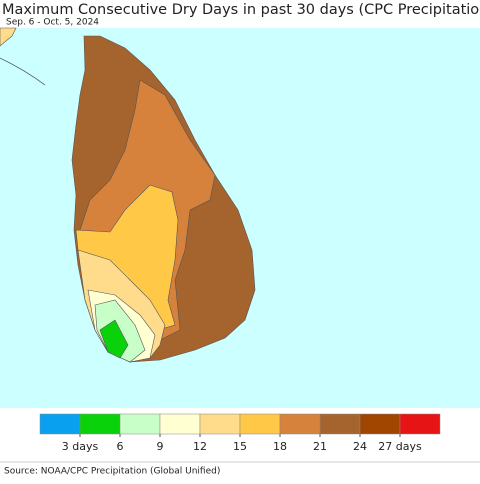 This screenshot has width=480, height=484. I want to click on tick-label: 21, so click(320, 446).